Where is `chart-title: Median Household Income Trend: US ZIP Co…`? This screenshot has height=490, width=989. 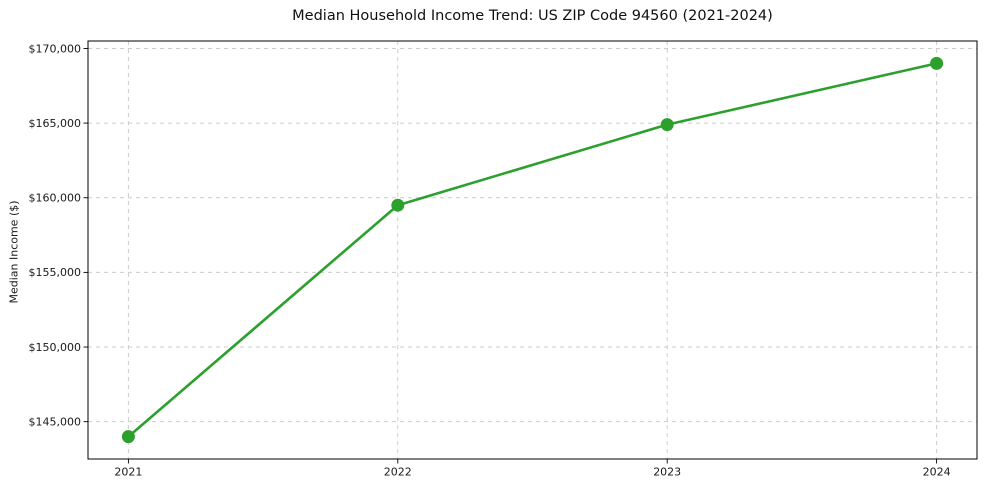 chart-title: Median Household Income Trend: US ZIP Co… is located at coordinates (532, 16).